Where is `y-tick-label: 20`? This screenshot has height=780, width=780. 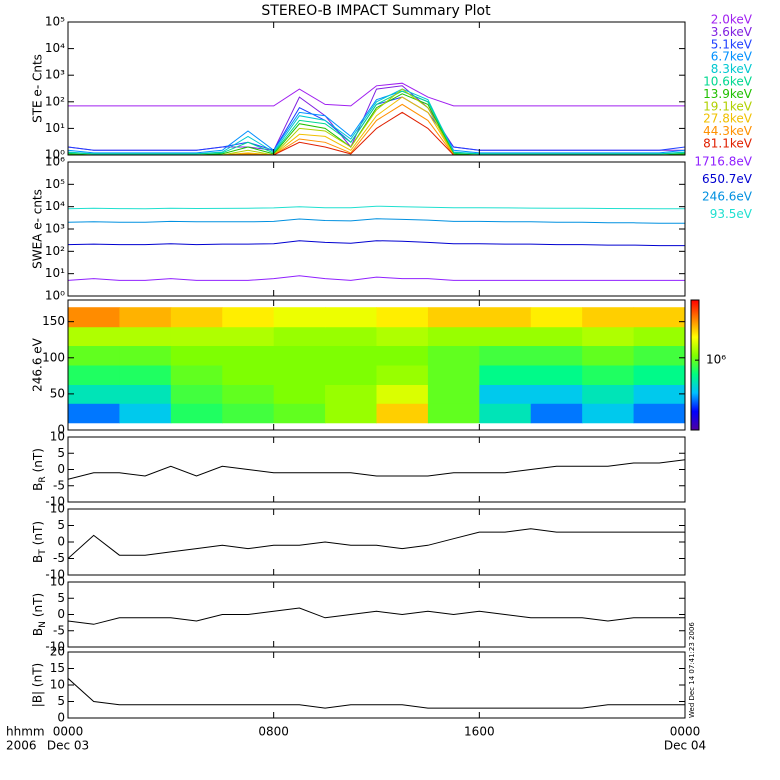 y-tick-label: 20 is located at coordinates (57, 652).